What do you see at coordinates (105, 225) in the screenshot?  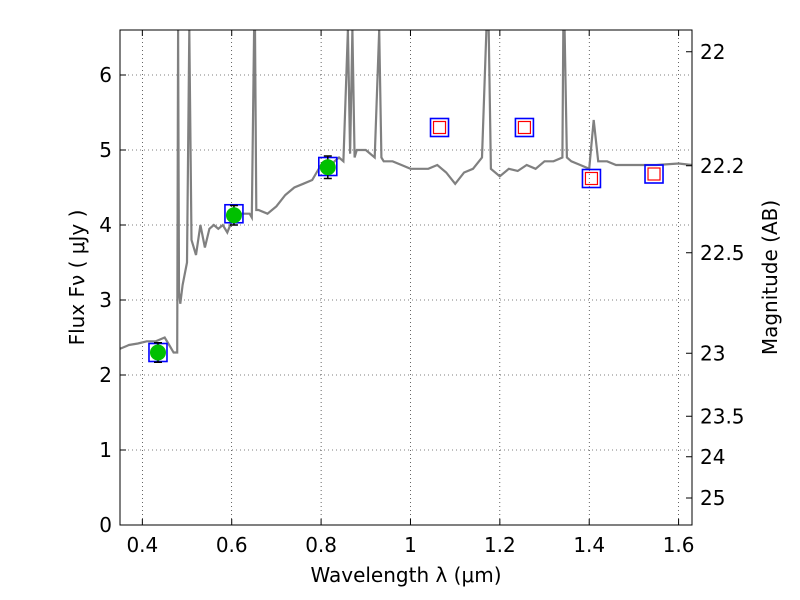 I see `y-tick-label: 4` at bounding box center [105, 225].